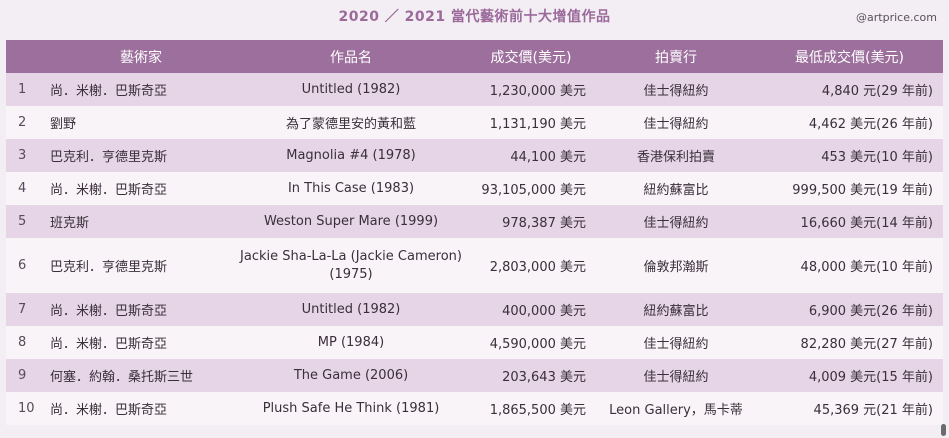 This screenshot has width=949, height=438. What do you see at coordinates (22, 89) in the screenshot?
I see `cell-rank: 1` at bounding box center [22, 89].